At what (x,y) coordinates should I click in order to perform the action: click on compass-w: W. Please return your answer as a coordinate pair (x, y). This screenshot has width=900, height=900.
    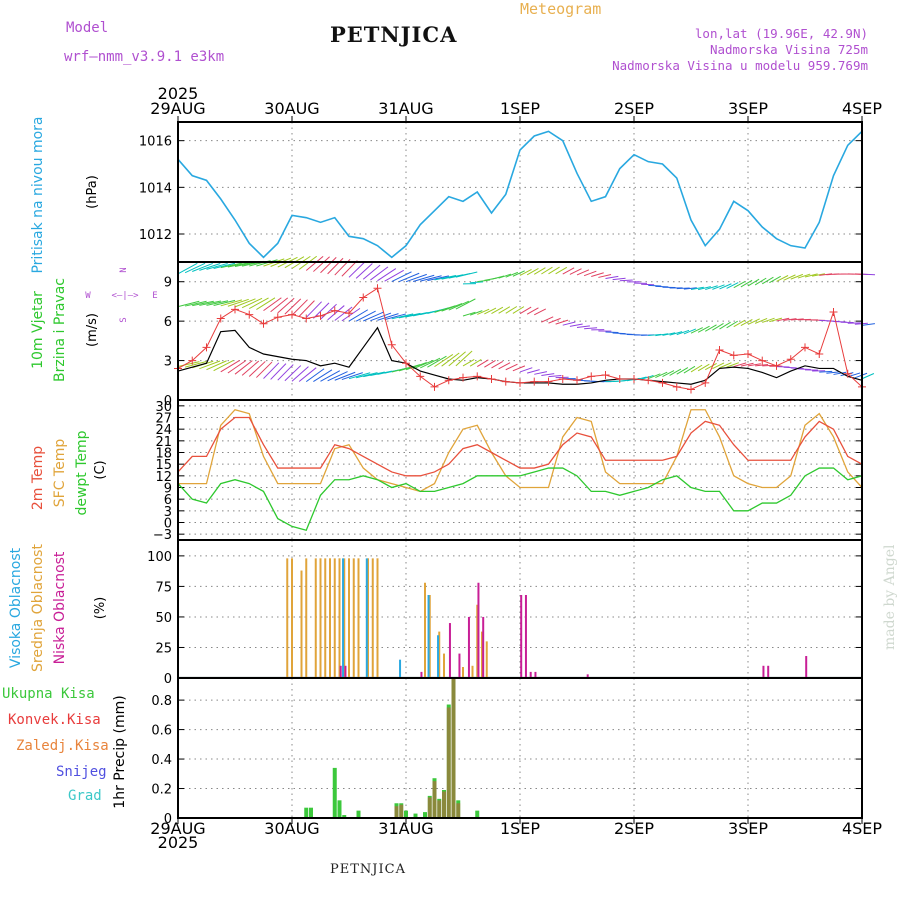
    Looking at the image, I should click on (88, 296).